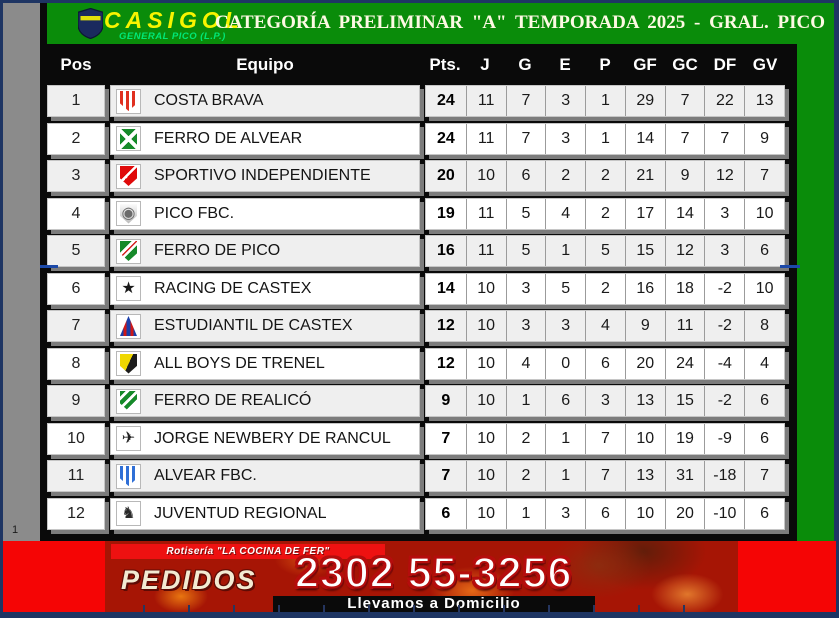 The image size is (839, 618). Describe the element at coordinates (265, 213) in the screenshot. I see `team-cell: ◉ PICO FBC.` at that location.